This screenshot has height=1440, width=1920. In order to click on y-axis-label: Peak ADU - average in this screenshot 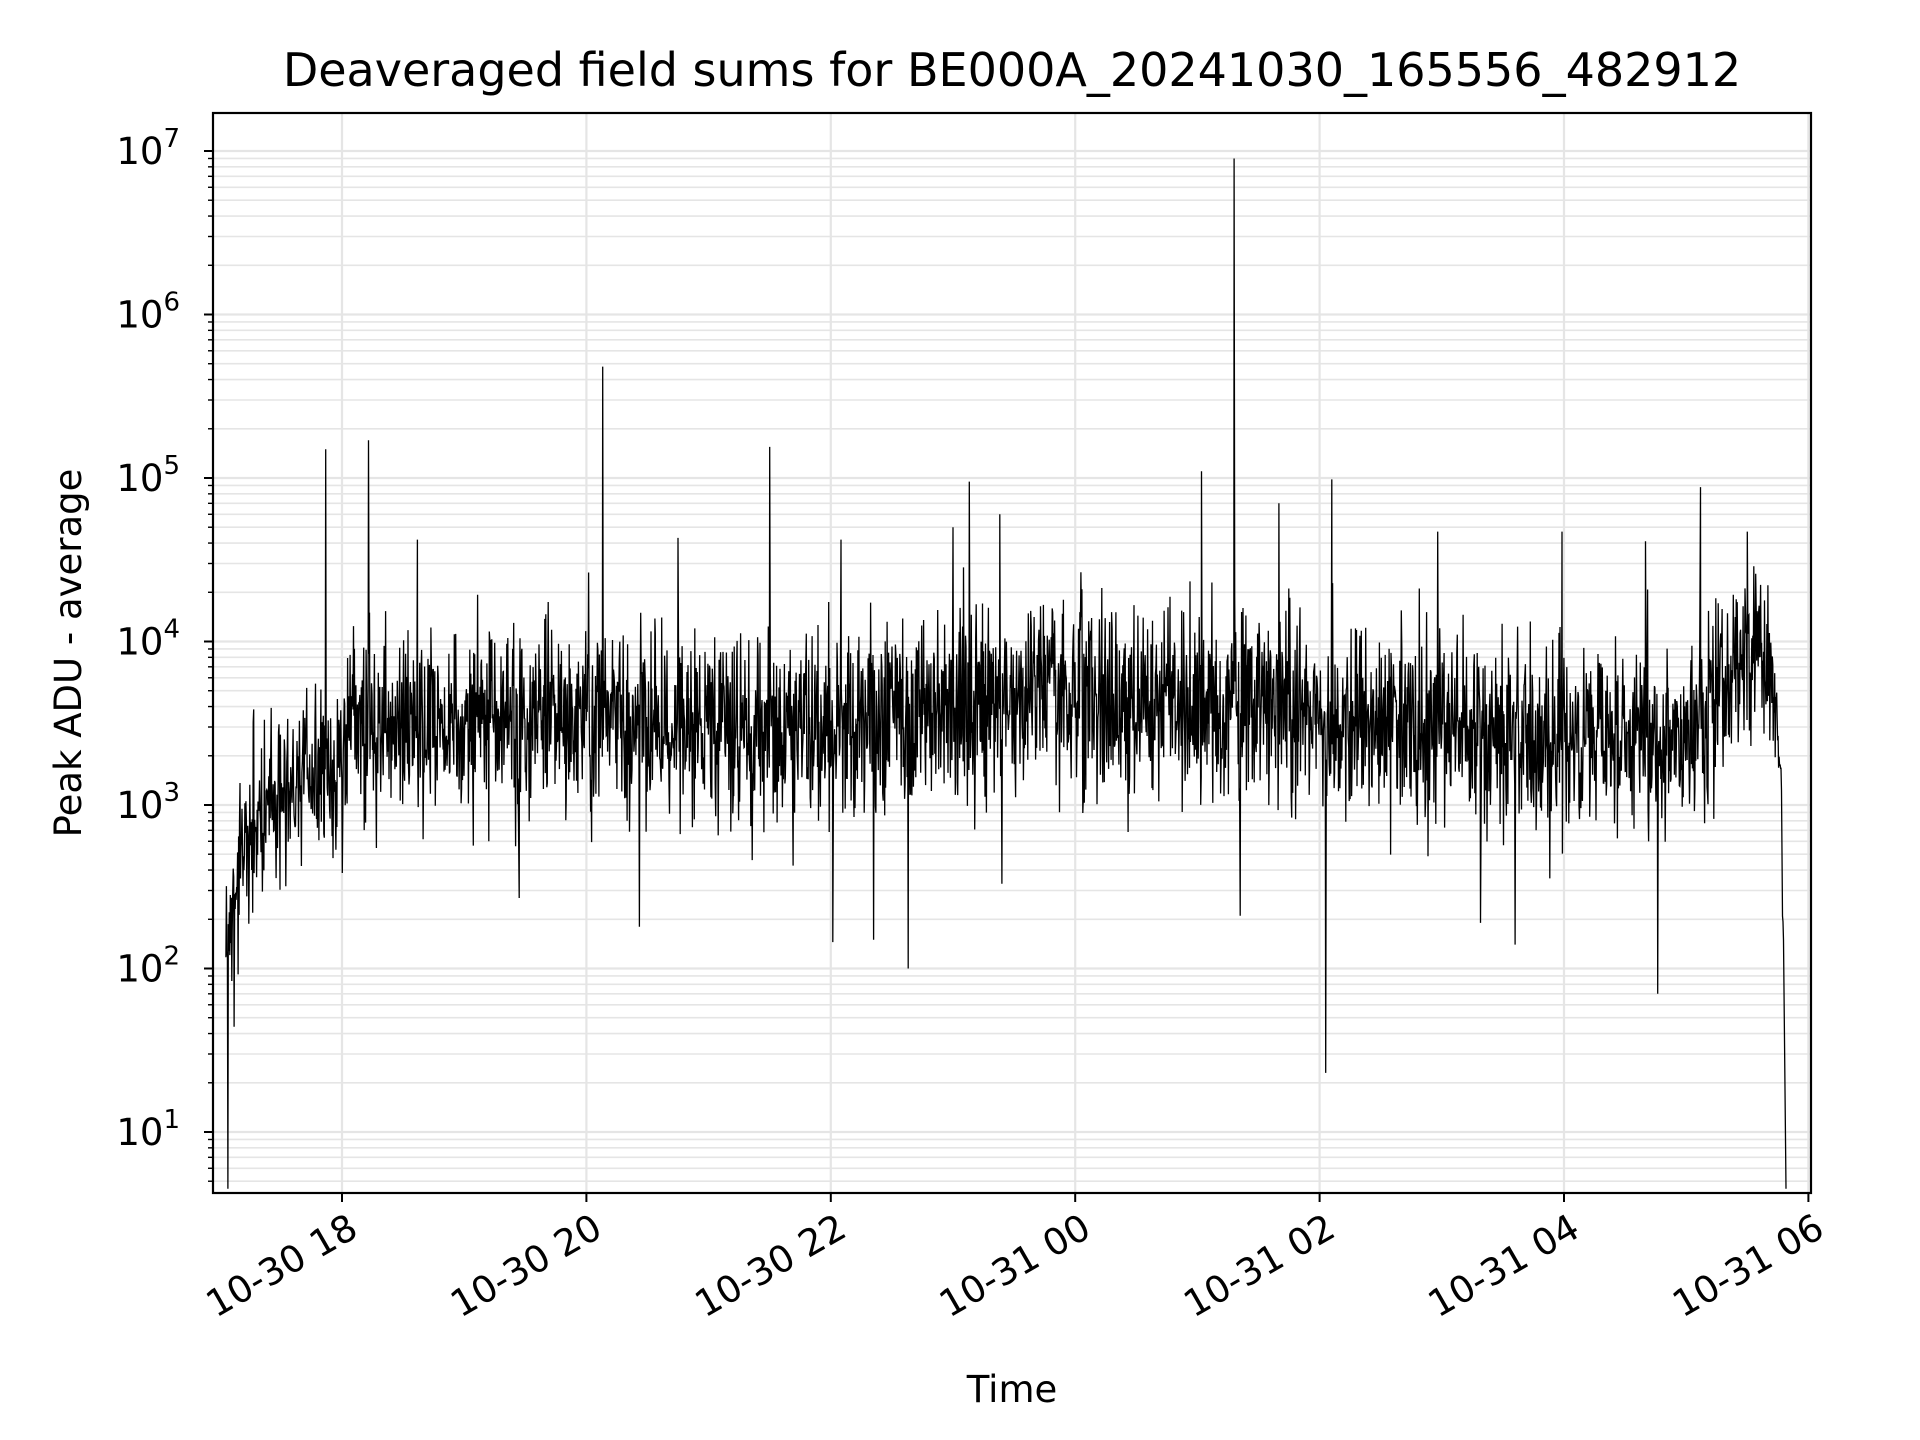, I will do `click(68, 653)`.